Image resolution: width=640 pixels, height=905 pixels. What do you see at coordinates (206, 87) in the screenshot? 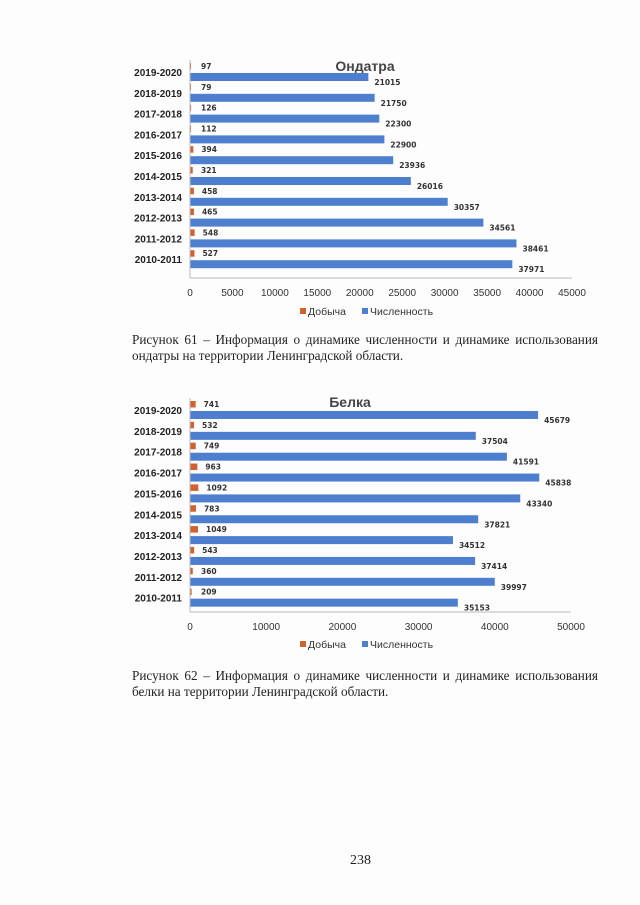
I see `data-label-dobycha: 79` at bounding box center [206, 87].